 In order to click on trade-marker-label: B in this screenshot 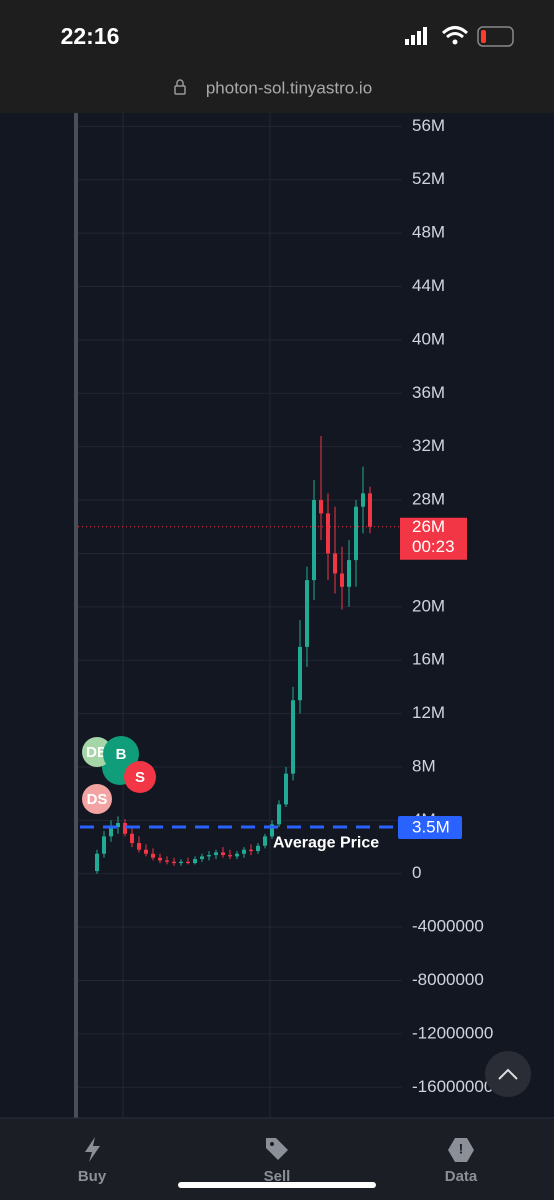, I will do `click(121, 754)`.